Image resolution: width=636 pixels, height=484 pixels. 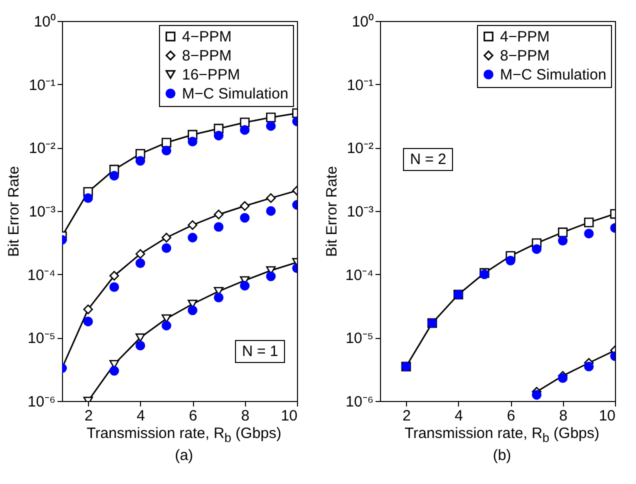 I want to click on annotation: N = 2, so click(x=428, y=159).